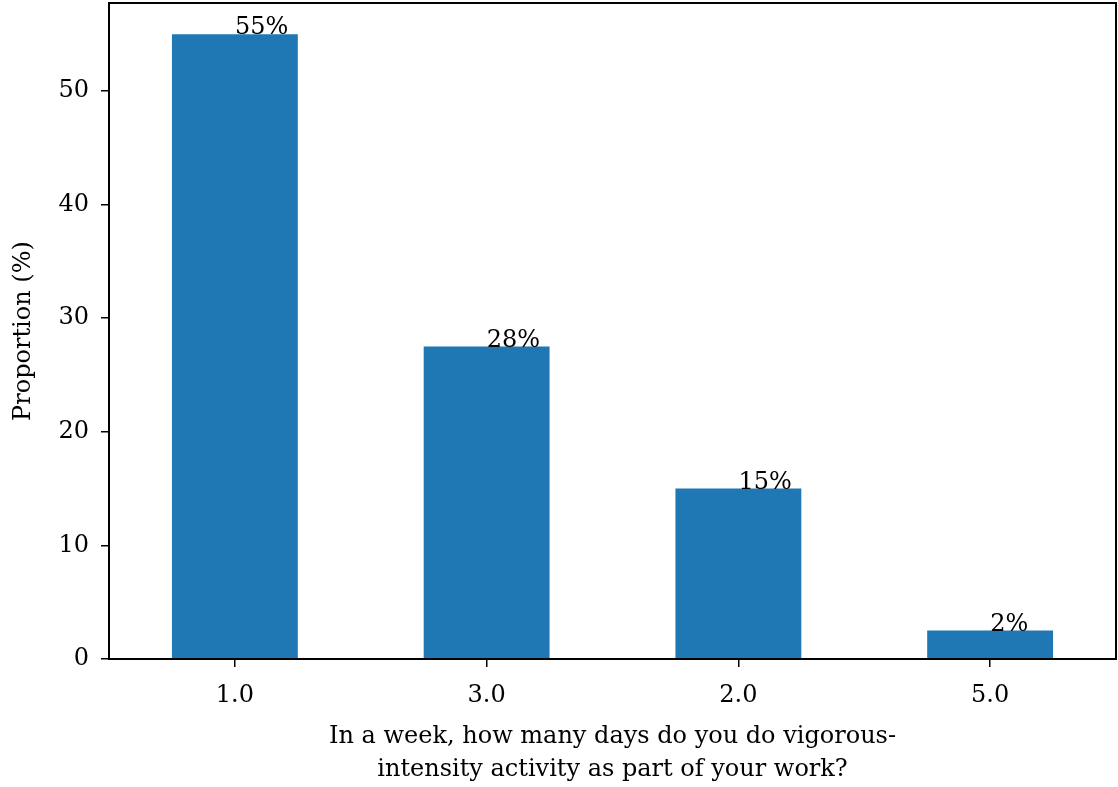 Image resolution: width=1118 pixels, height=787 pixels. Describe the element at coordinates (234, 693) in the screenshot. I see `x-tick-label: 1.0` at that location.